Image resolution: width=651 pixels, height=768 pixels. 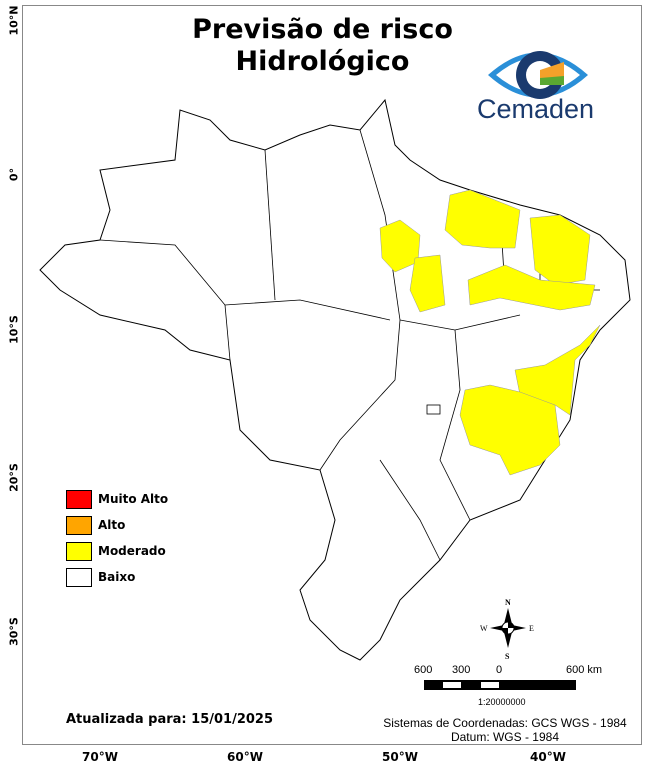 I want to click on coords-line-2: Datum: WGS - 1984, so click(x=505, y=737).